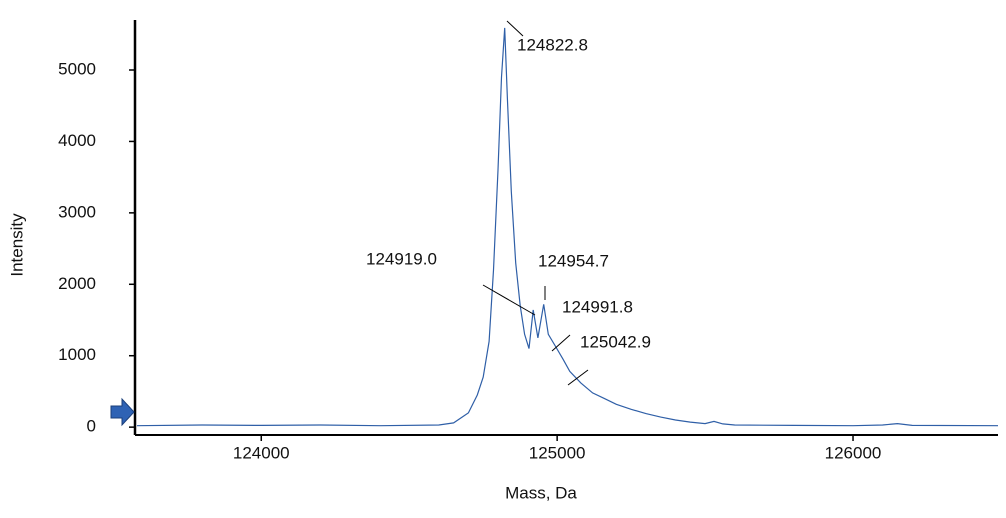 Image resolution: width=1006 pixels, height=518 pixels. Describe the element at coordinates (77, 211) in the screenshot. I see `y-tick-label: 3000` at that location.